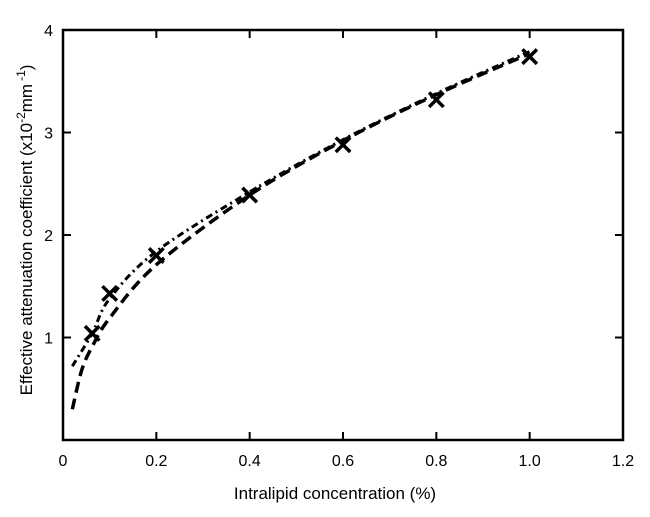 The height and width of the screenshot is (517, 650). What do you see at coordinates (156, 461) in the screenshot?
I see `x-tick-label: 0.2` at bounding box center [156, 461].